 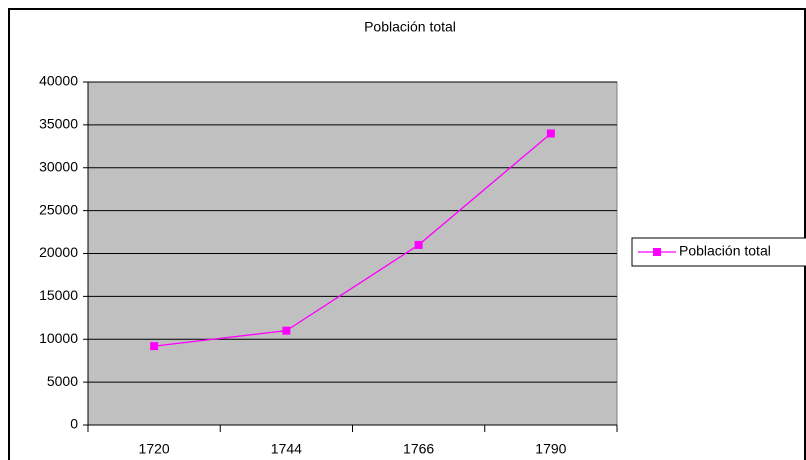 What do you see at coordinates (418, 449) in the screenshot?
I see `x-tick-label: 1766` at bounding box center [418, 449].